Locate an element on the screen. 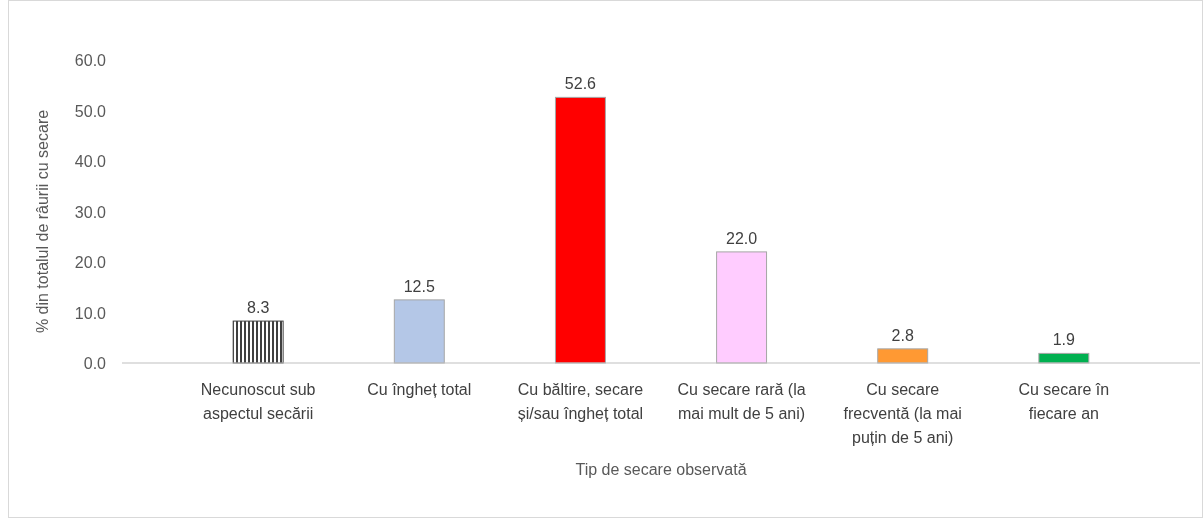  y-tick-label: 0.0 is located at coordinates (95, 363).